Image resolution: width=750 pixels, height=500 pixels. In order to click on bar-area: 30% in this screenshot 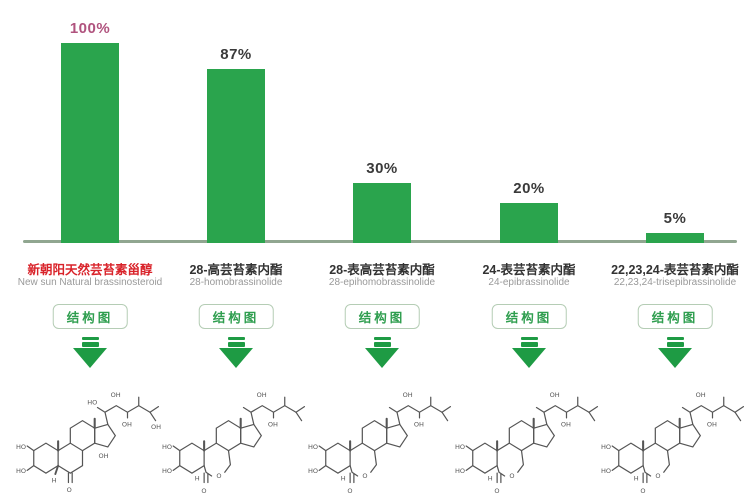, I will do `click(382, 121)`.